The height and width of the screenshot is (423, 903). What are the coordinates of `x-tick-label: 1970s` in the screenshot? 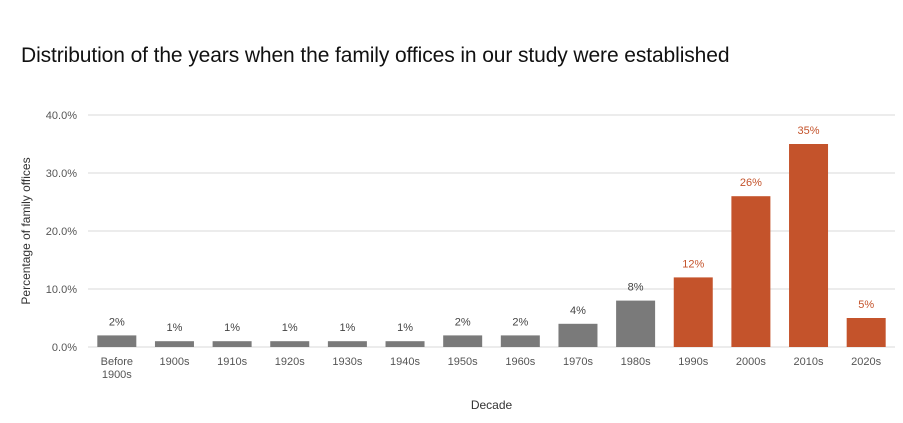 It's located at (578, 362).